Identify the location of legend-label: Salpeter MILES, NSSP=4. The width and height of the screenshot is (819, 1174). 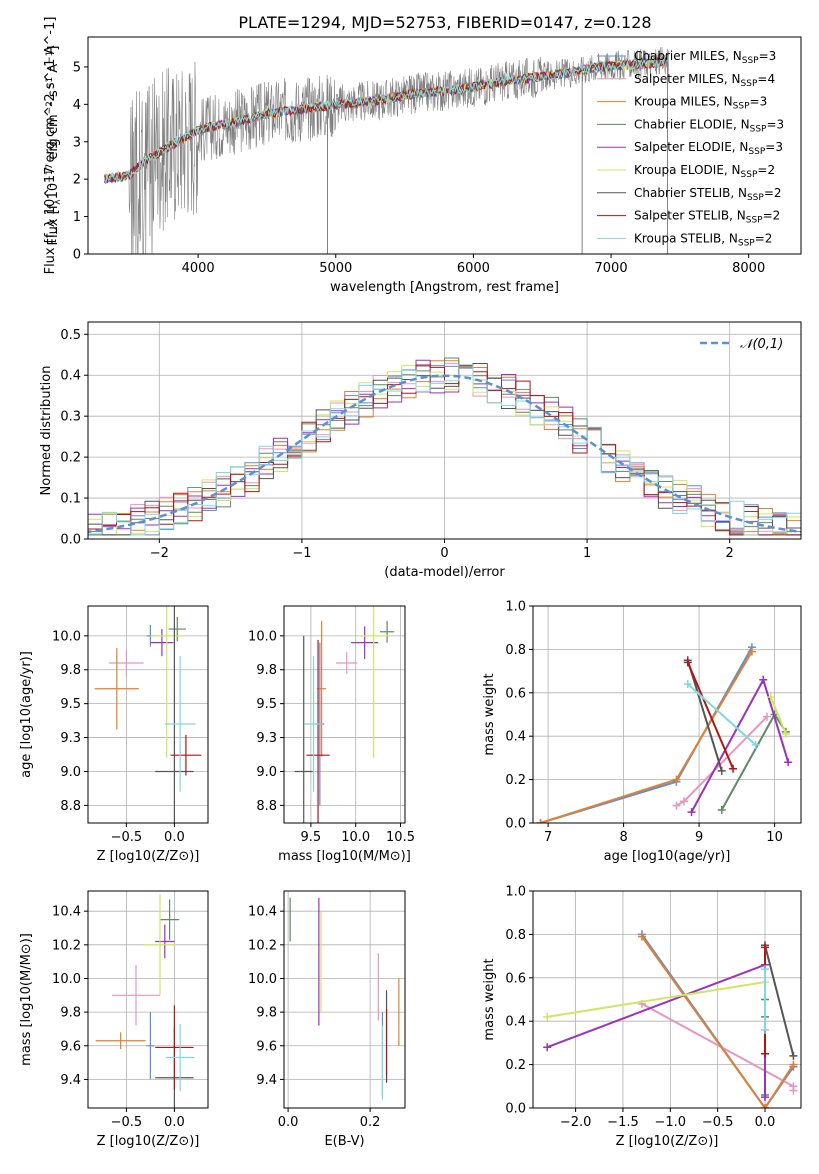
(704, 80).